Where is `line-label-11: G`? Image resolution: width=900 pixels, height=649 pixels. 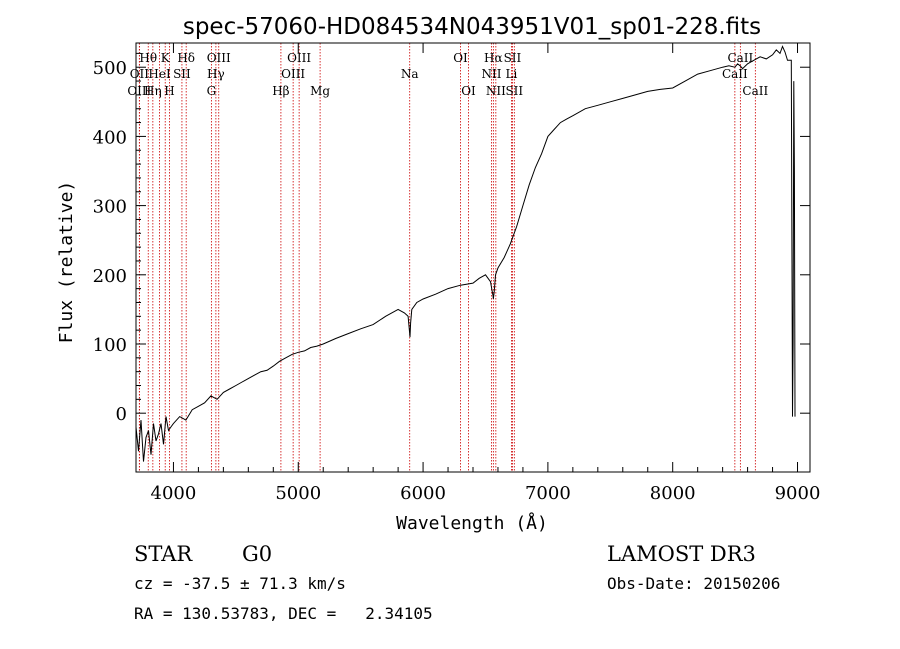
line-label-11: G is located at coordinates (212, 91).